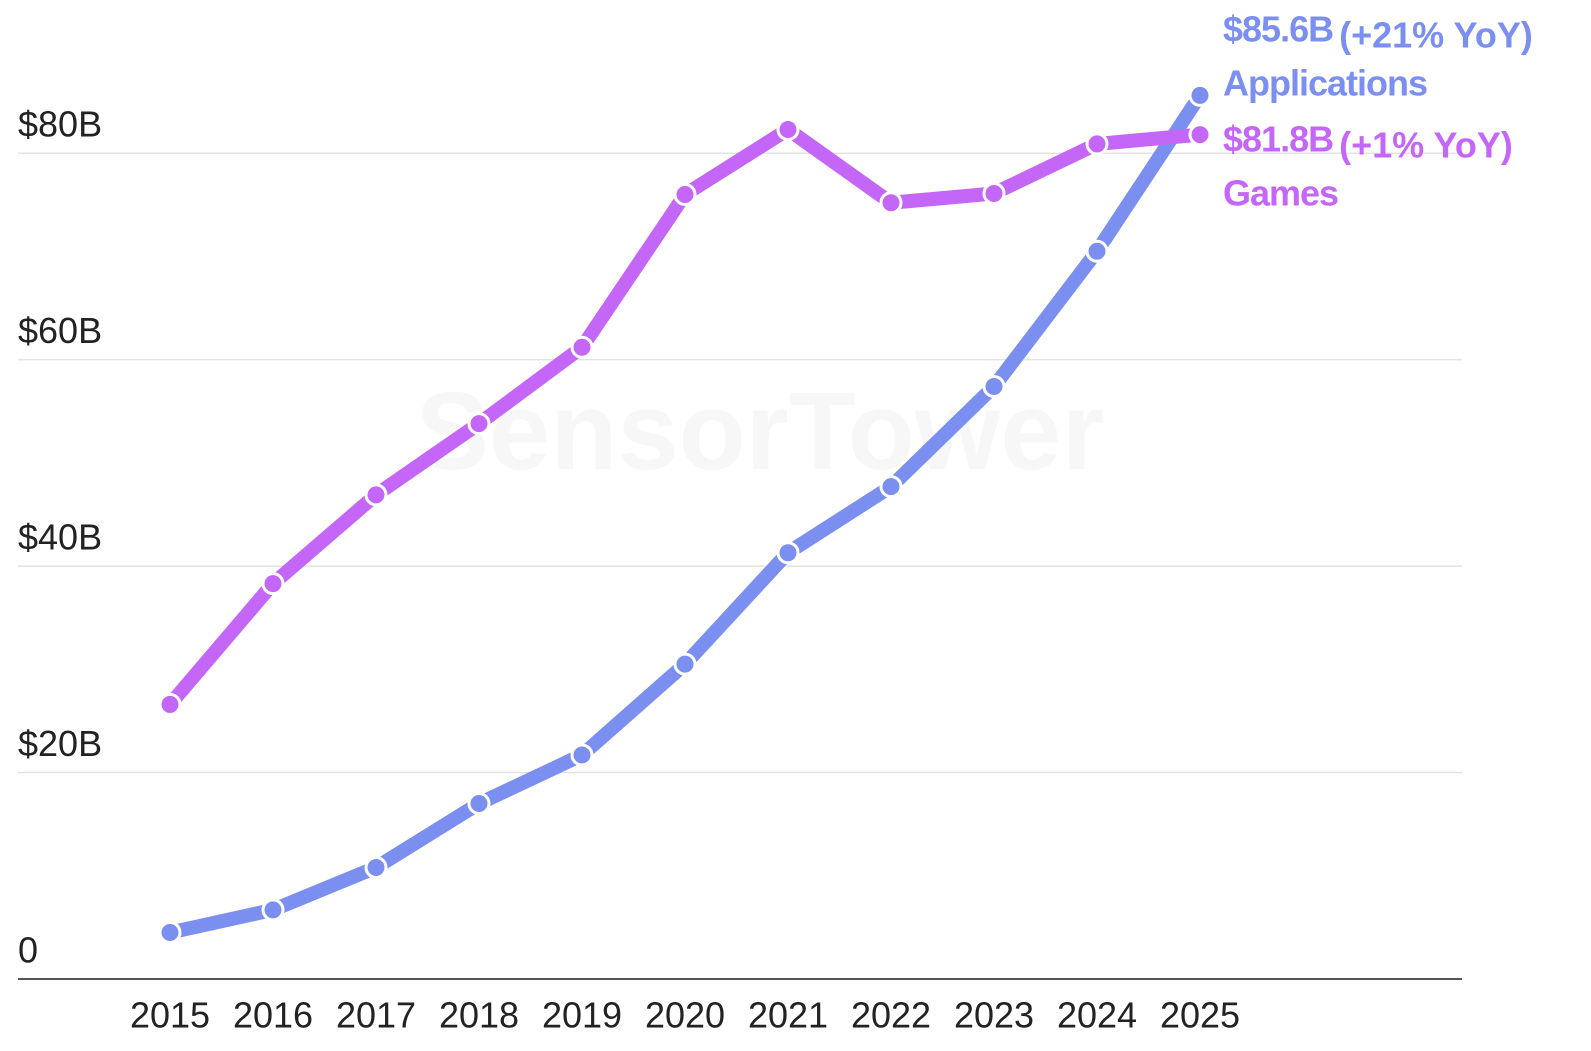 The height and width of the screenshot is (1051, 1591). I want to click on value-label: $85.6B, so click(1278, 29).